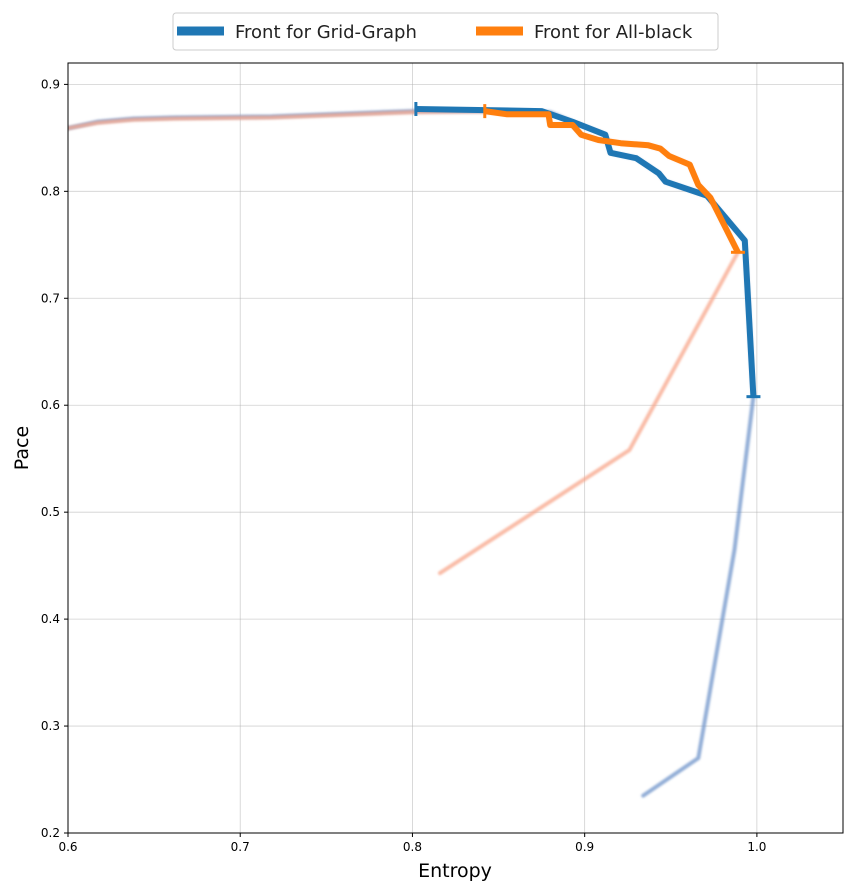 The width and height of the screenshot is (853, 891). I want to click on front-series-layer, so click(587, 250).